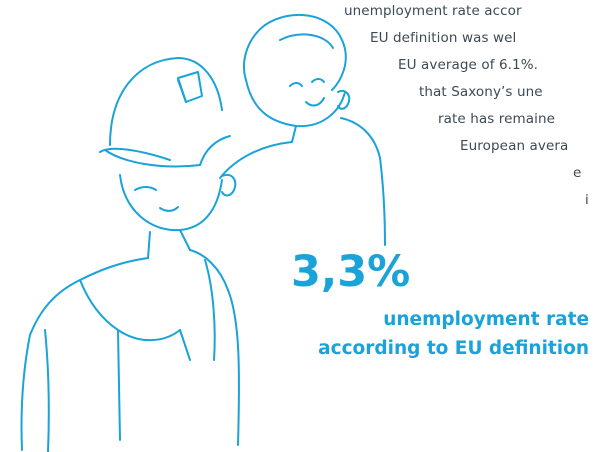 This screenshot has width=603, height=452. Describe the element at coordinates (514, 146) in the screenshot. I see `body-text-line-6: European avera` at that location.